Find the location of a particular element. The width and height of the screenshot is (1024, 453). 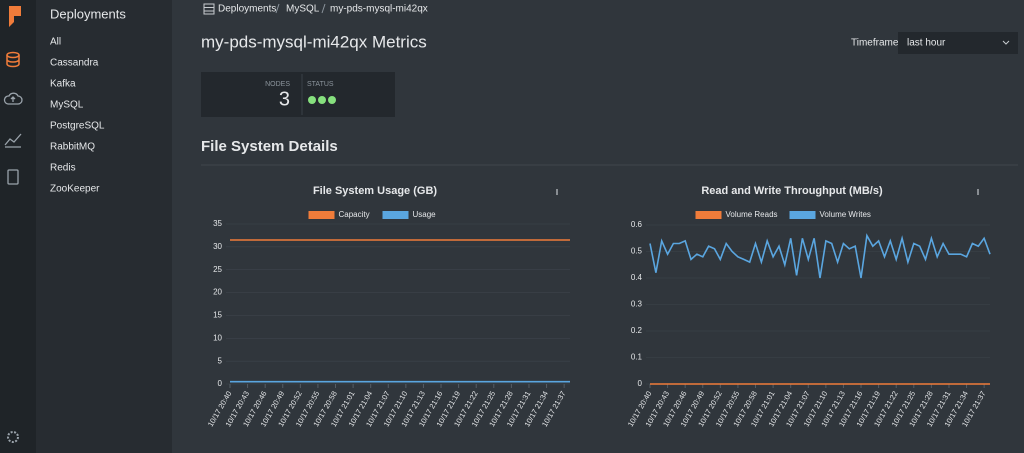

nodes-label: NODES is located at coordinates (277, 84).